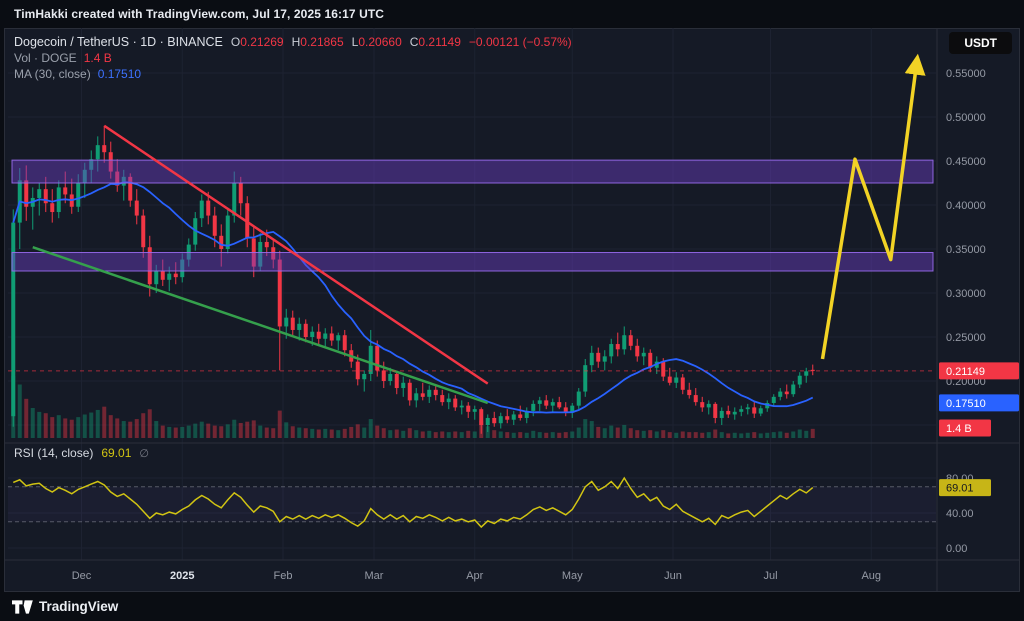 The width and height of the screenshot is (1024, 621). Describe the element at coordinates (439, 42) in the screenshot. I see `close-value: 0.21149` at that location.